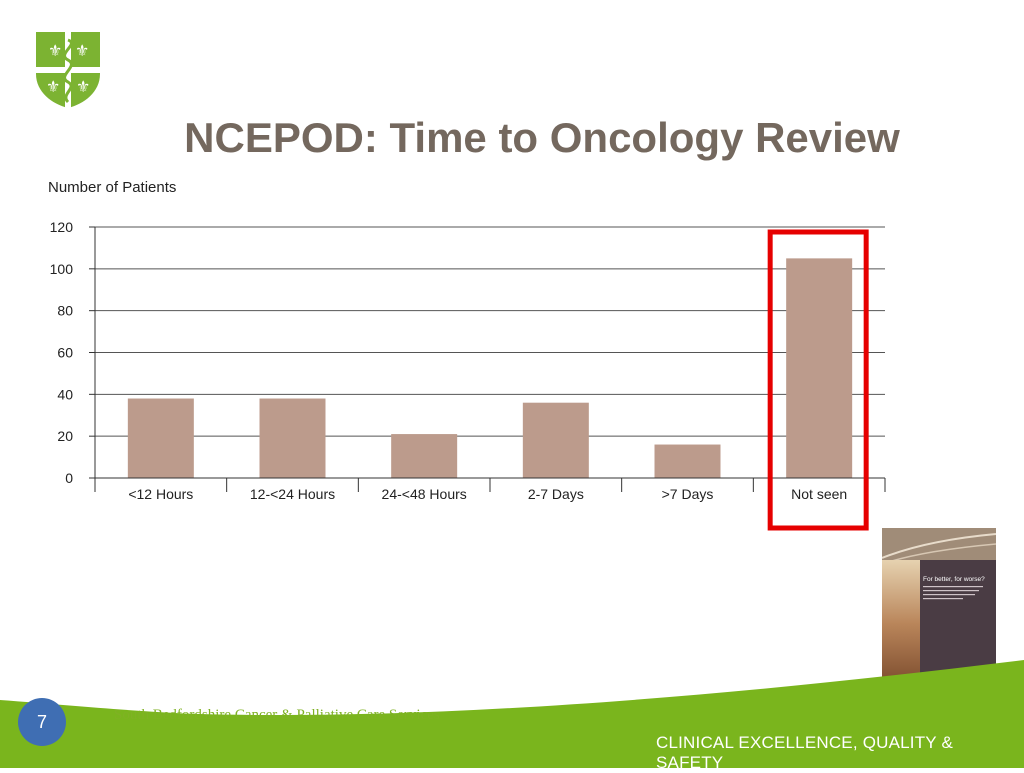  What do you see at coordinates (939, 608) in the screenshot?
I see `report-cover-thumbnail: For better, for worse?` at bounding box center [939, 608].